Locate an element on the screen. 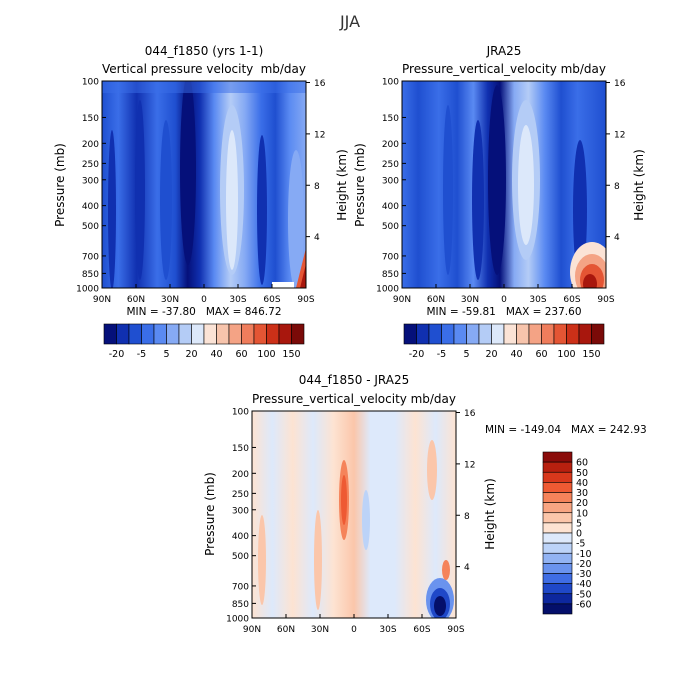  x-ticks: 90N 60N 30N 0 30S 60S 90S is located at coordinates (354, 624).